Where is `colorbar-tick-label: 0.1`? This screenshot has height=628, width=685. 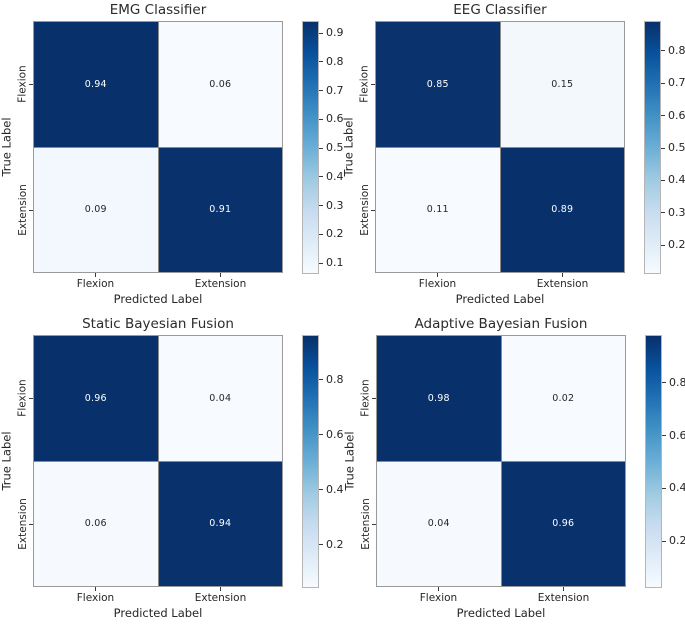
colorbar-tick-label: 0.1 is located at coordinates (335, 262).